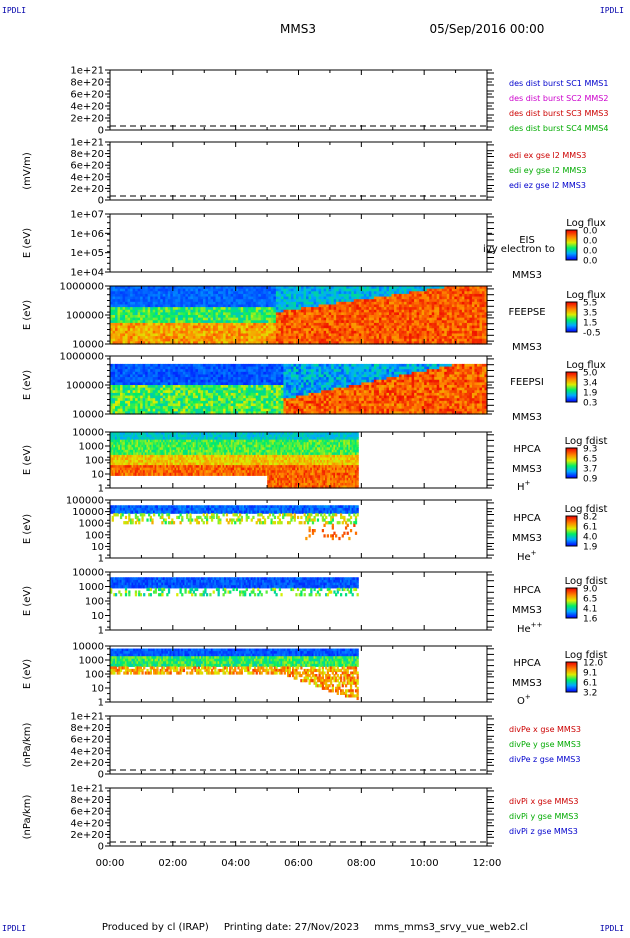 The height and width of the screenshot is (938, 630). What do you see at coordinates (590, 304) in the screenshot?
I see `colorbar-tick-label: 5.5` at bounding box center [590, 304].